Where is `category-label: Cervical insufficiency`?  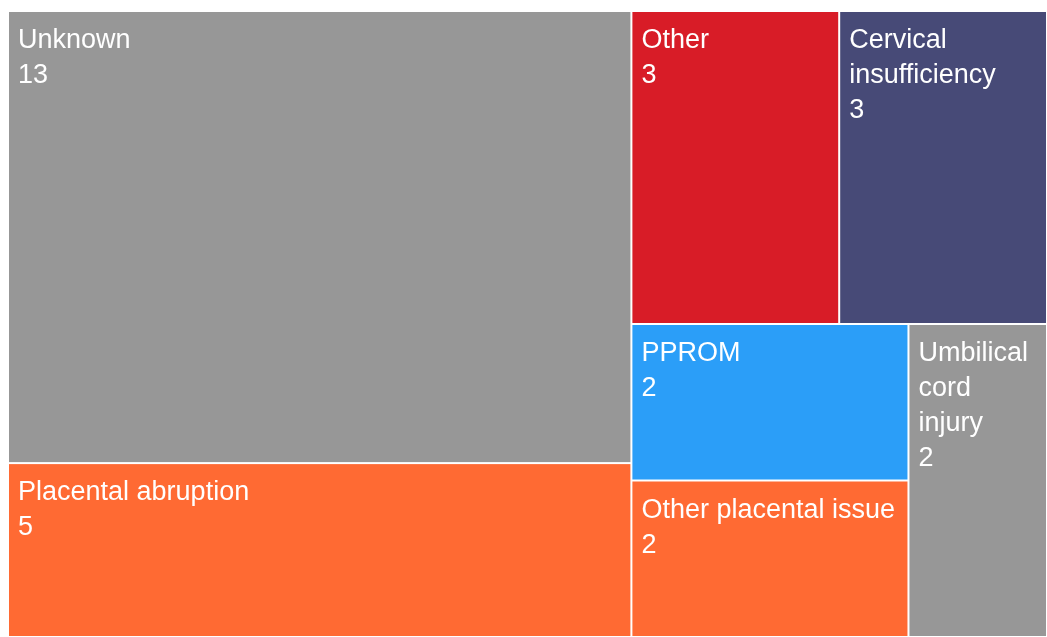 category-label: Cervical insufficiency is located at coordinates (923, 56).